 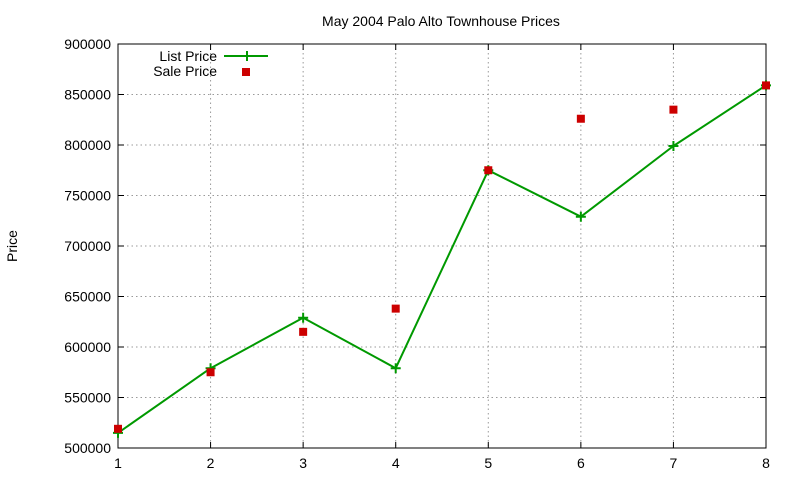 What do you see at coordinates (441, 21) in the screenshot?
I see `chart-title: May 2004 Palo Alto Townhouse Prices` at bounding box center [441, 21].